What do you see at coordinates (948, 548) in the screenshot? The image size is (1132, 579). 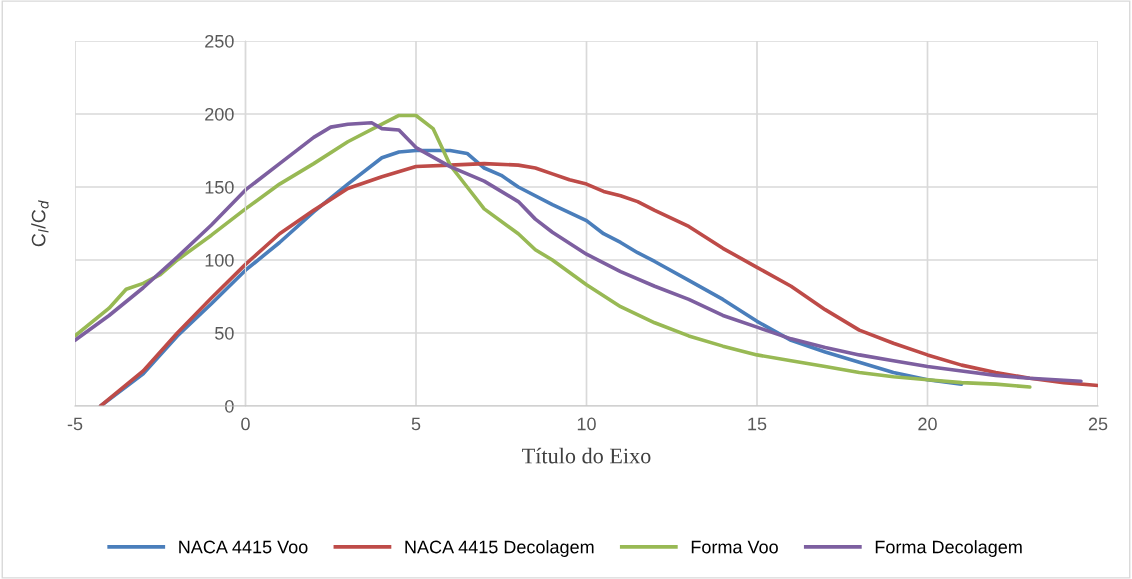 I see `legend-label: Forma Decolagem` at bounding box center [948, 548].